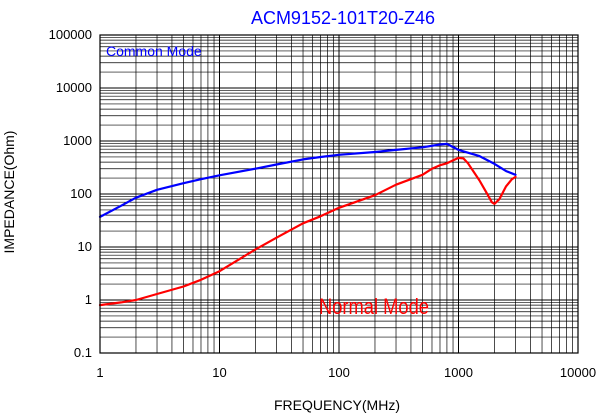 The image size is (605, 420). What do you see at coordinates (343, 18) in the screenshot?
I see `chart-title: ACM9152-101T20-Z46` at bounding box center [343, 18].